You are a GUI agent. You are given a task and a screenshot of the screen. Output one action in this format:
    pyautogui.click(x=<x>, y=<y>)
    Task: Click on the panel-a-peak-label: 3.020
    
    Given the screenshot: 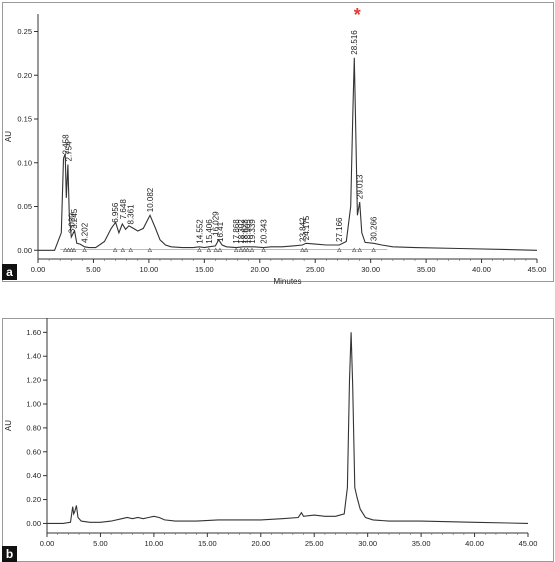 What is the action you would take?
    pyautogui.click(x=71, y=223)
    